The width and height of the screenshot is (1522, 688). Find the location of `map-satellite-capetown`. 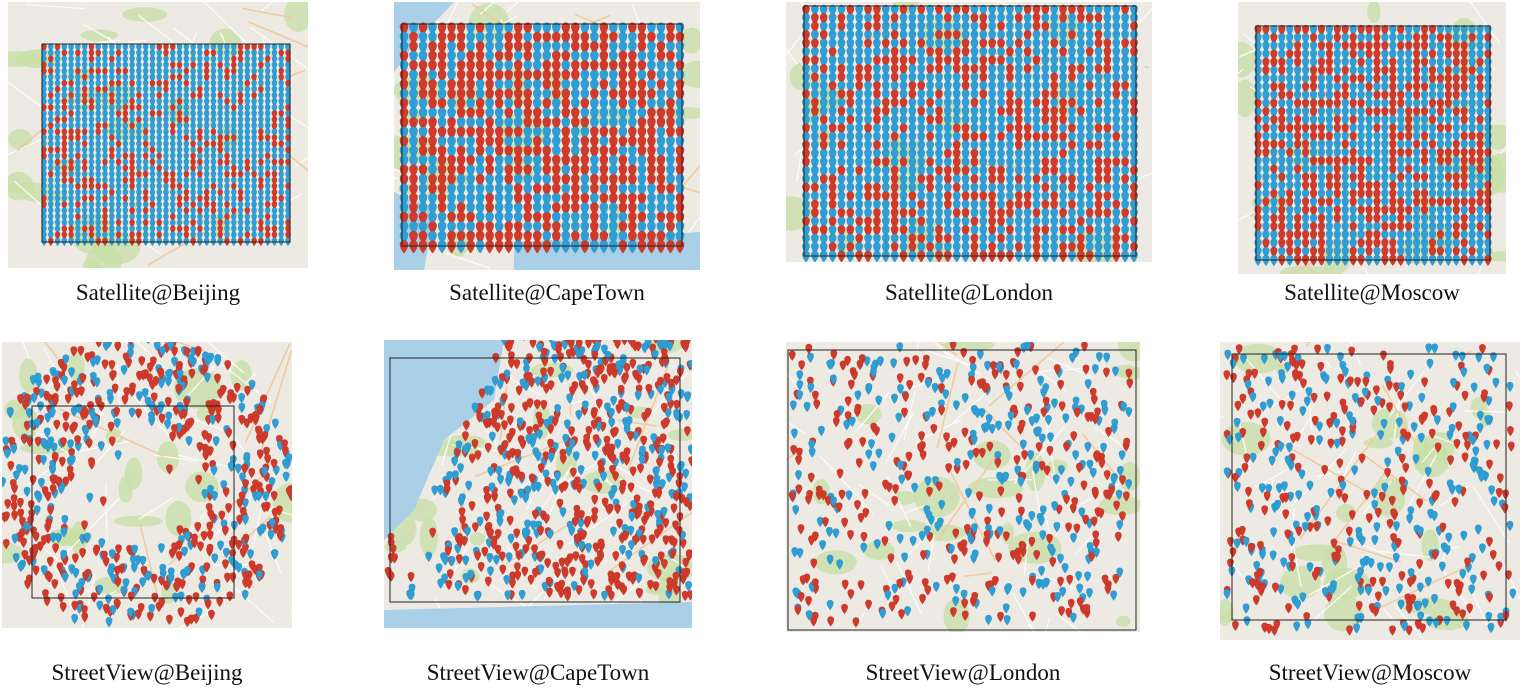

map-satellite-capetown is located at coordinates (547, 136).